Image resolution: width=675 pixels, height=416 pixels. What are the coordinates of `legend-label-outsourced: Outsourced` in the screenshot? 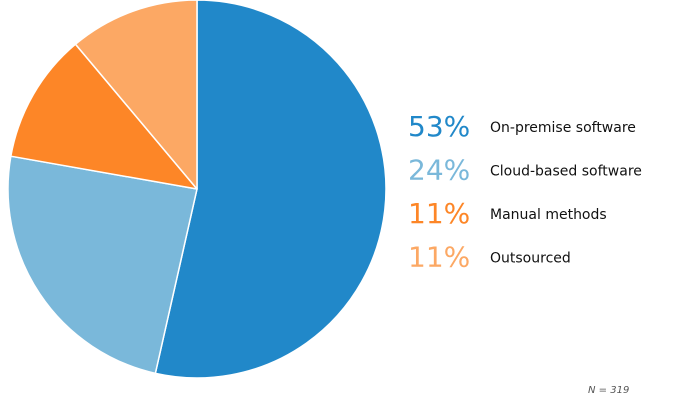 It's located at (530, 259).